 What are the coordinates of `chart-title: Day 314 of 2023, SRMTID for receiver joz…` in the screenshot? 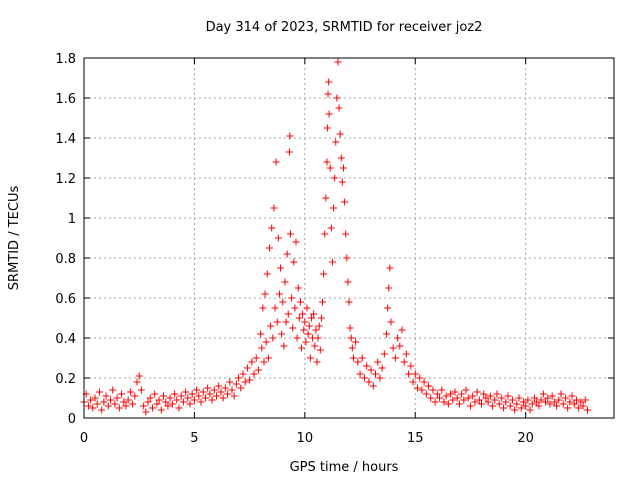 It's located at (344, 27).